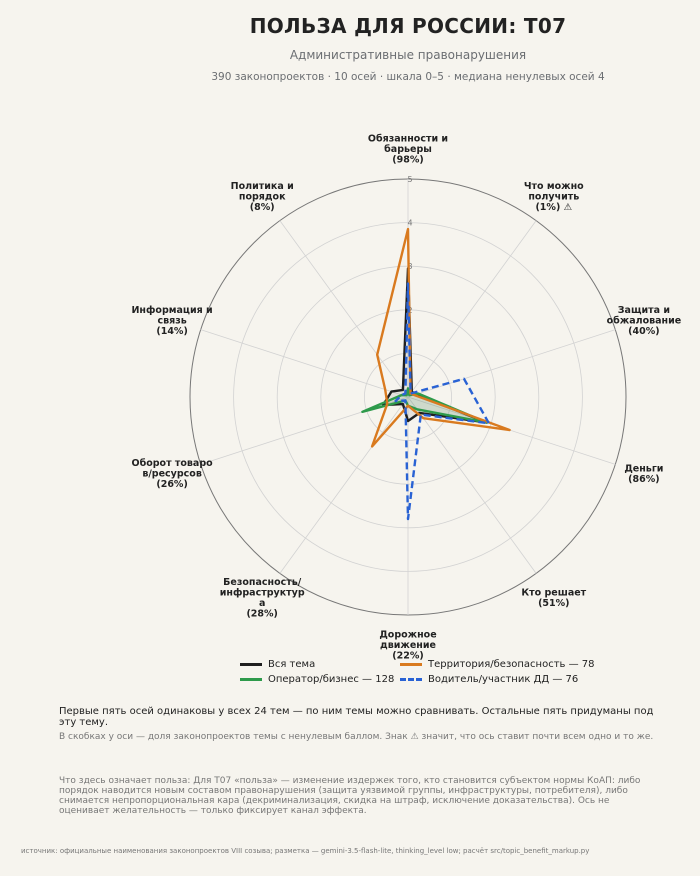 The image size is (700, 876). Describe the element at coordinates (408, 26) in the screenshot. I see `chart-title: ПОЛЬЗА ДЛЯ РОССИИ: Т07` at that location.